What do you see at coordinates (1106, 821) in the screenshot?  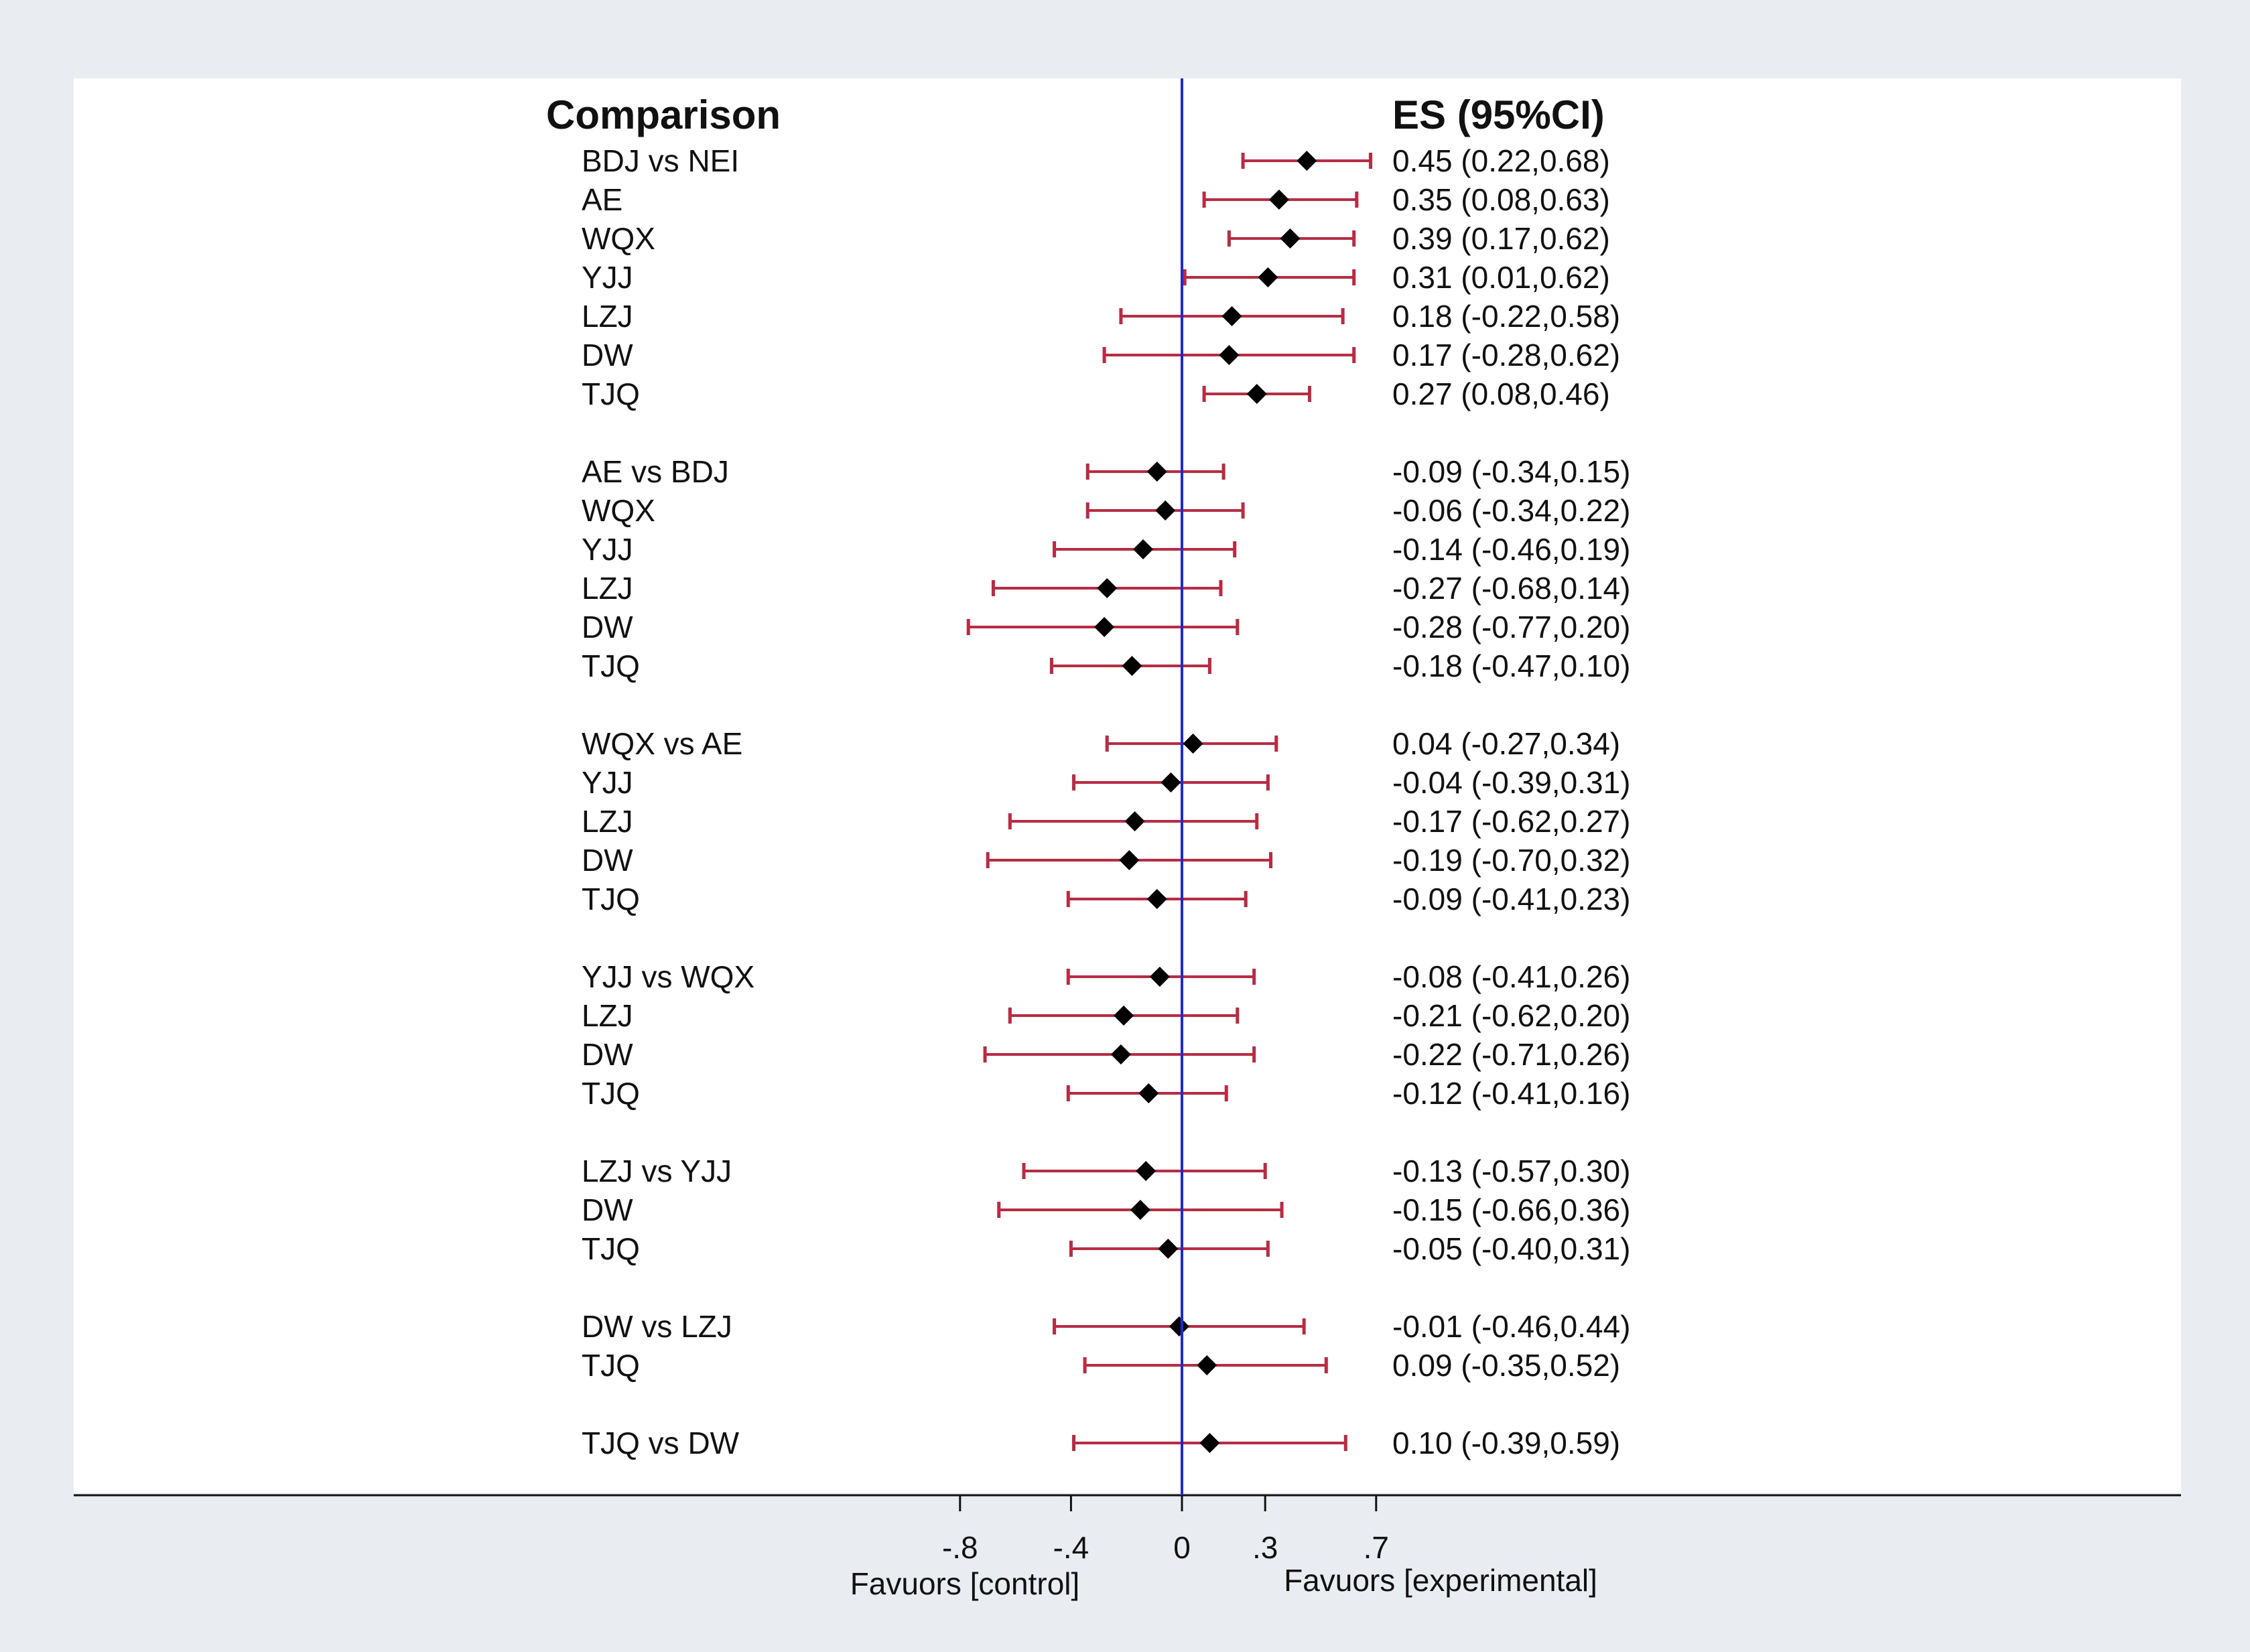 I see `forest-row: LZJ -0.17 (-0.62,0.27)` at bounding box center [1106, 821].